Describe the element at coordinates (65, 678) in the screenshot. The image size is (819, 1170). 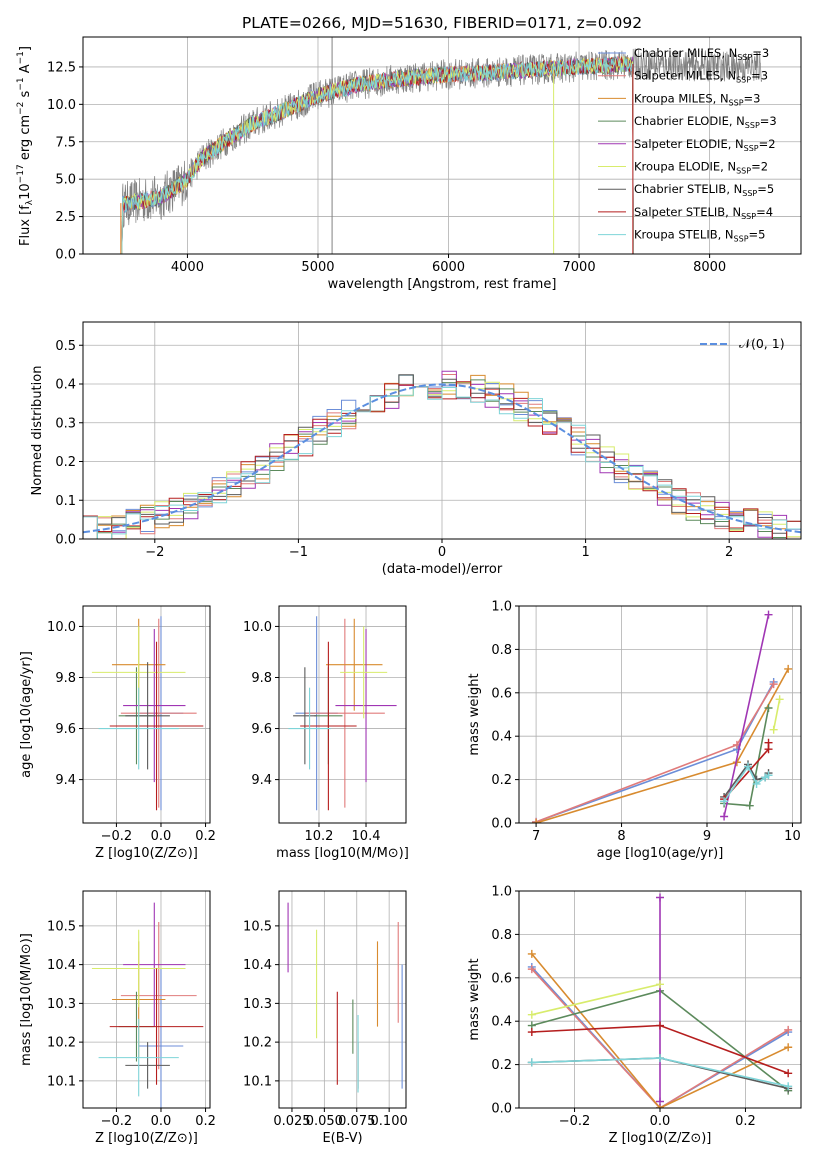
I see `tick-label-y: 9.8` at that location.